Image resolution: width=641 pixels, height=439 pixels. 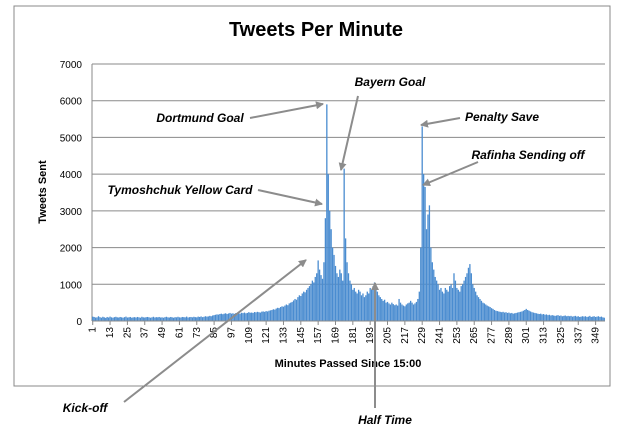 I want to click on x-tick-label: 289, so click(x=509, y=335).